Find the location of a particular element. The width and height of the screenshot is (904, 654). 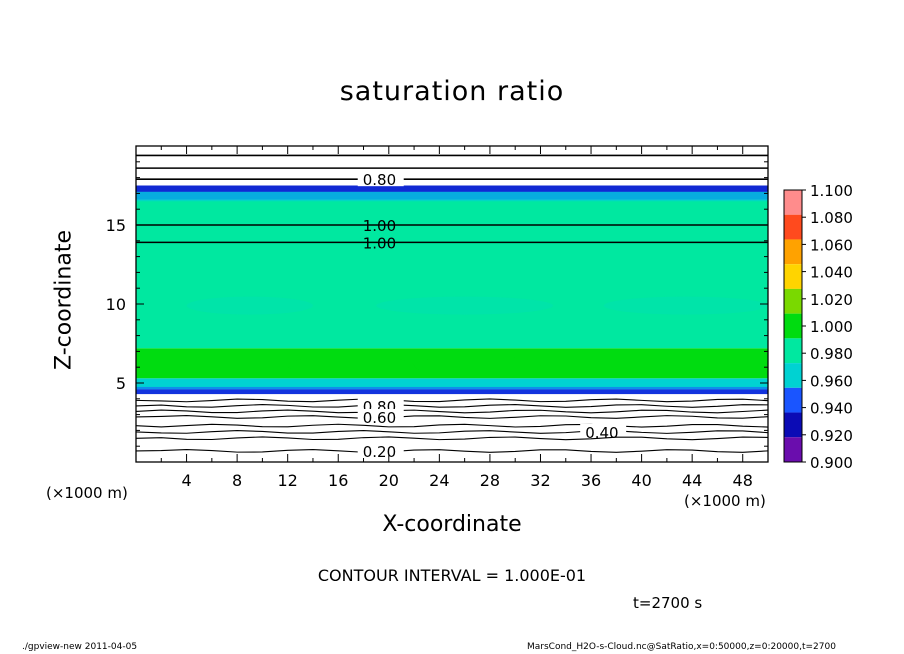

field-band-lower-edge is located at coordinates (452, 390).